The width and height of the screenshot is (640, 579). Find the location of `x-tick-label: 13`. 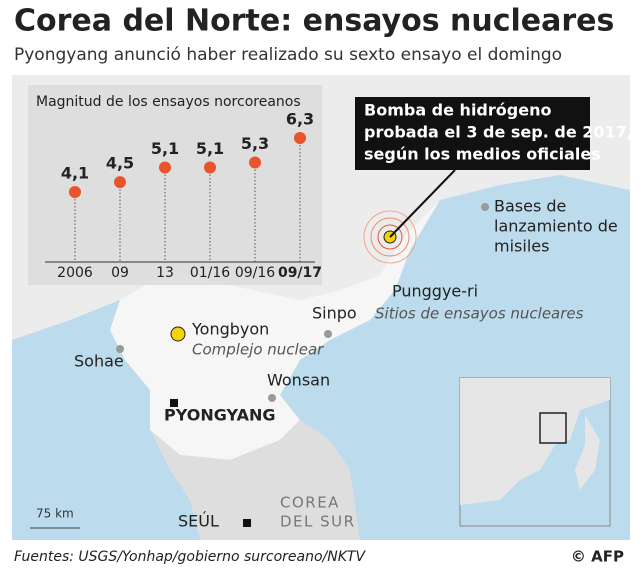

x-tick-label: 13 is located at coordinates (165, 273).